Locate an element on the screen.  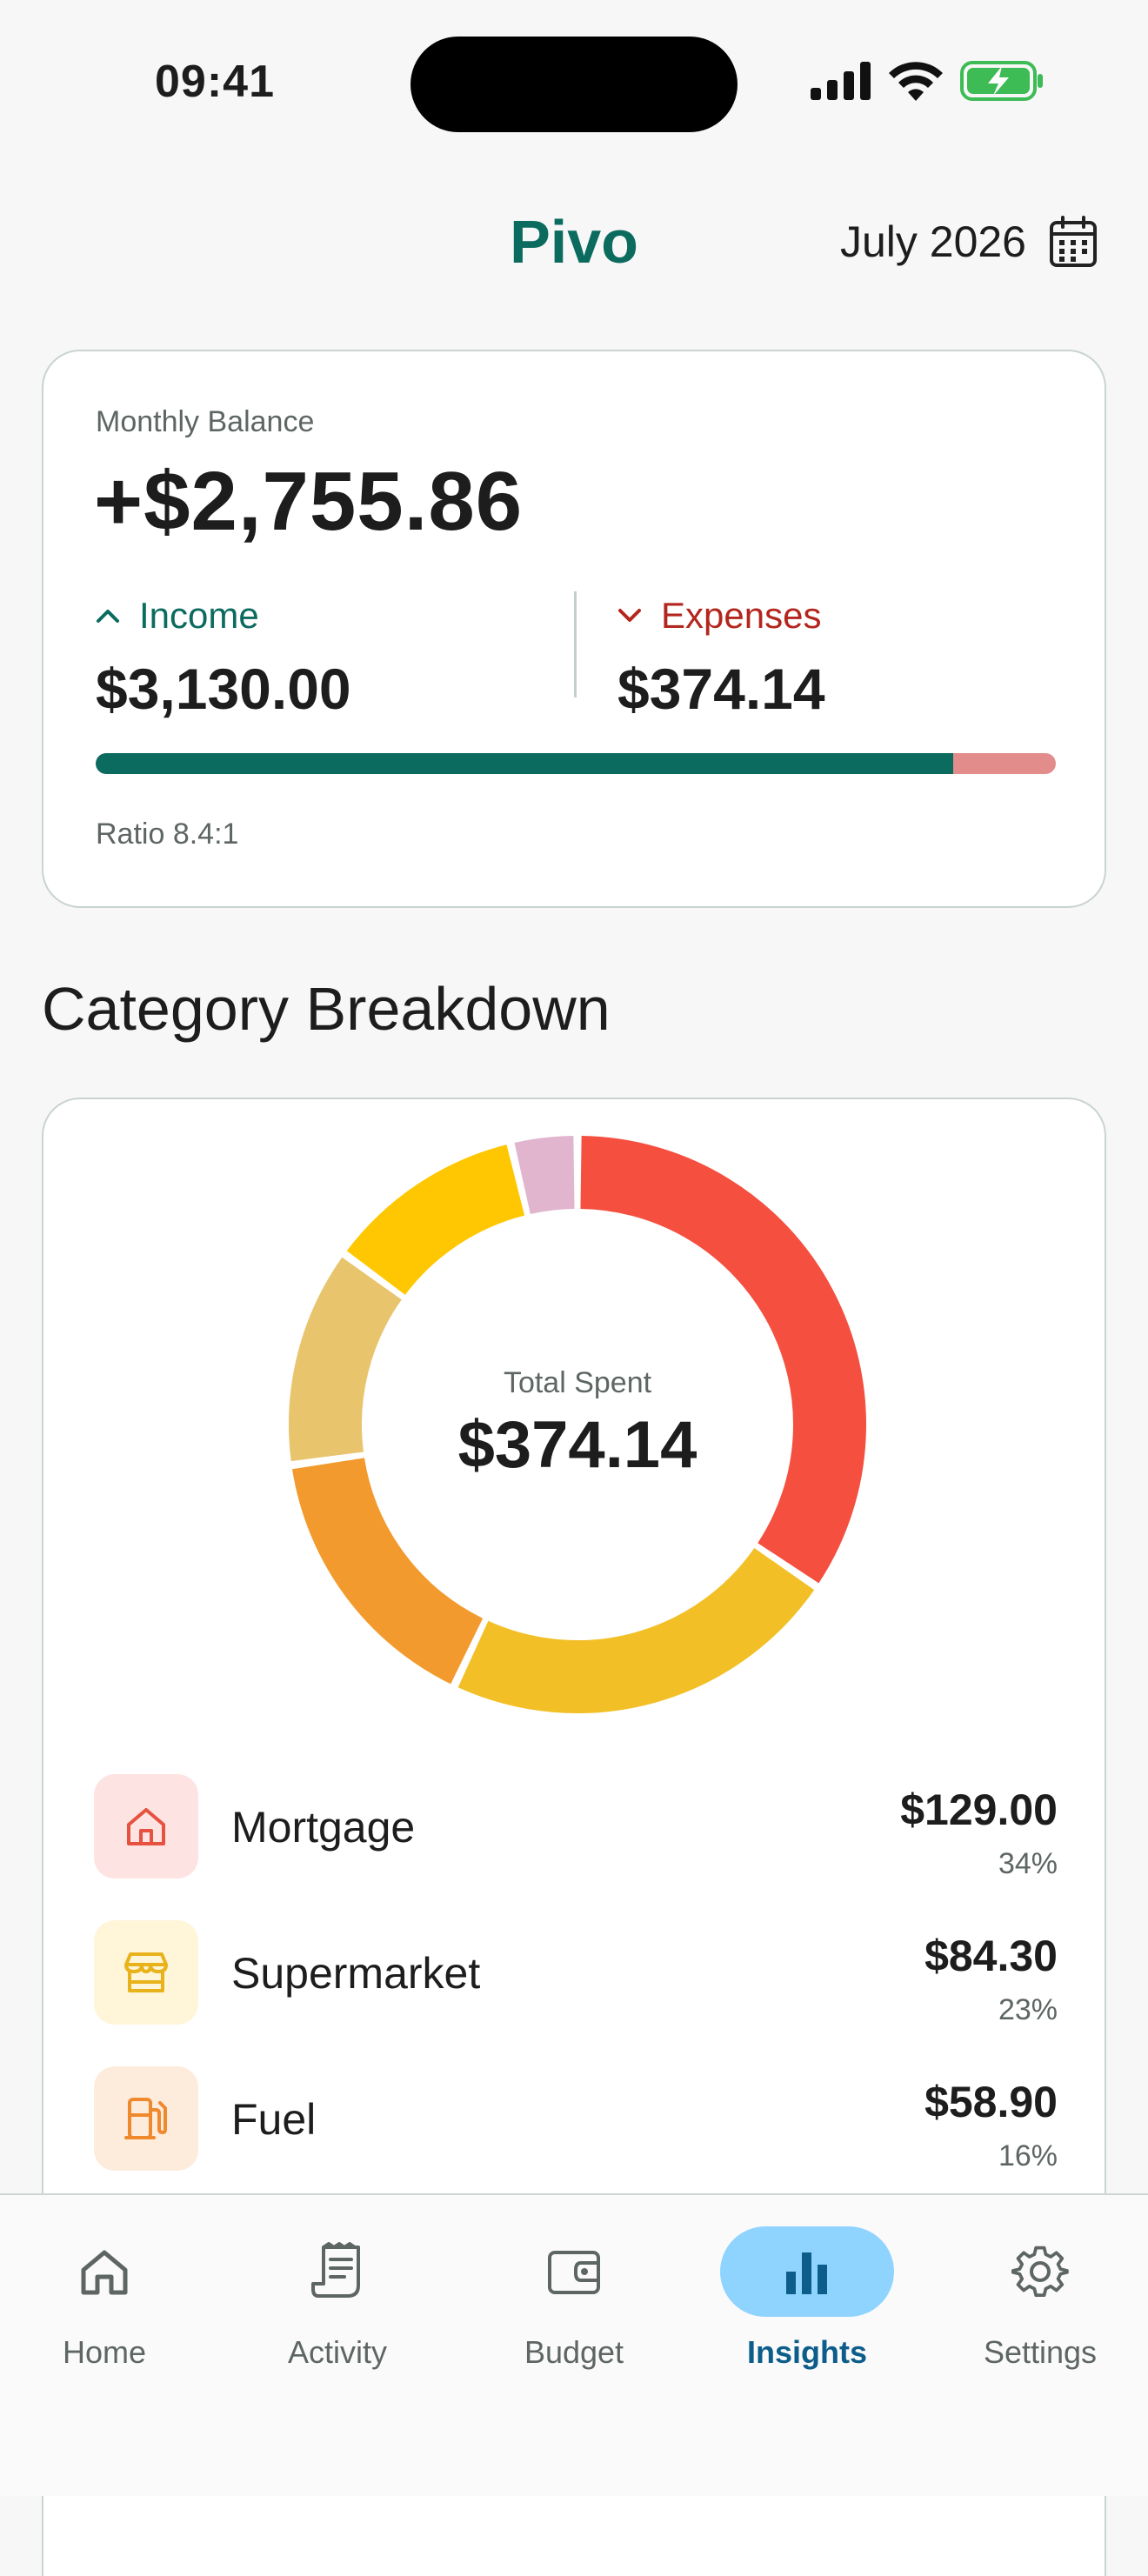
donut-slice-other-yellow is located at coordinates (436, 1220).